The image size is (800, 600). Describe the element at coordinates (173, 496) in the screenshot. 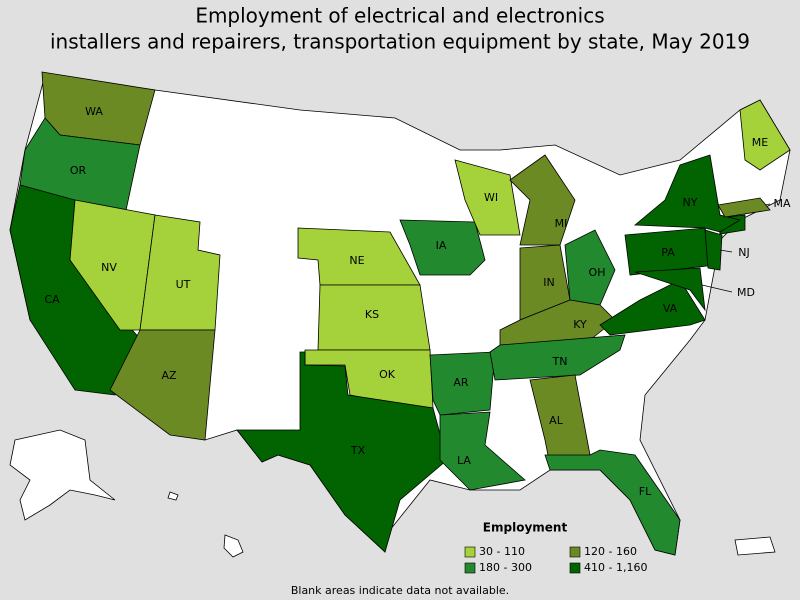

I see `hawaii-islands` at that location.